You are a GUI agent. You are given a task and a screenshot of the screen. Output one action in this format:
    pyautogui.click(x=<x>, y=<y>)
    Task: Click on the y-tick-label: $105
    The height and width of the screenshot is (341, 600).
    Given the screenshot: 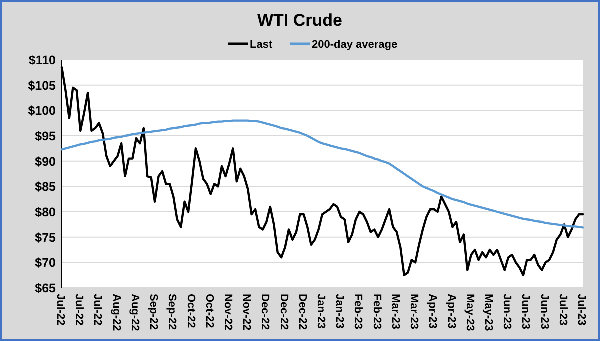 What is the action you would take?
    pyautogui.click(x=42, y=85)
    